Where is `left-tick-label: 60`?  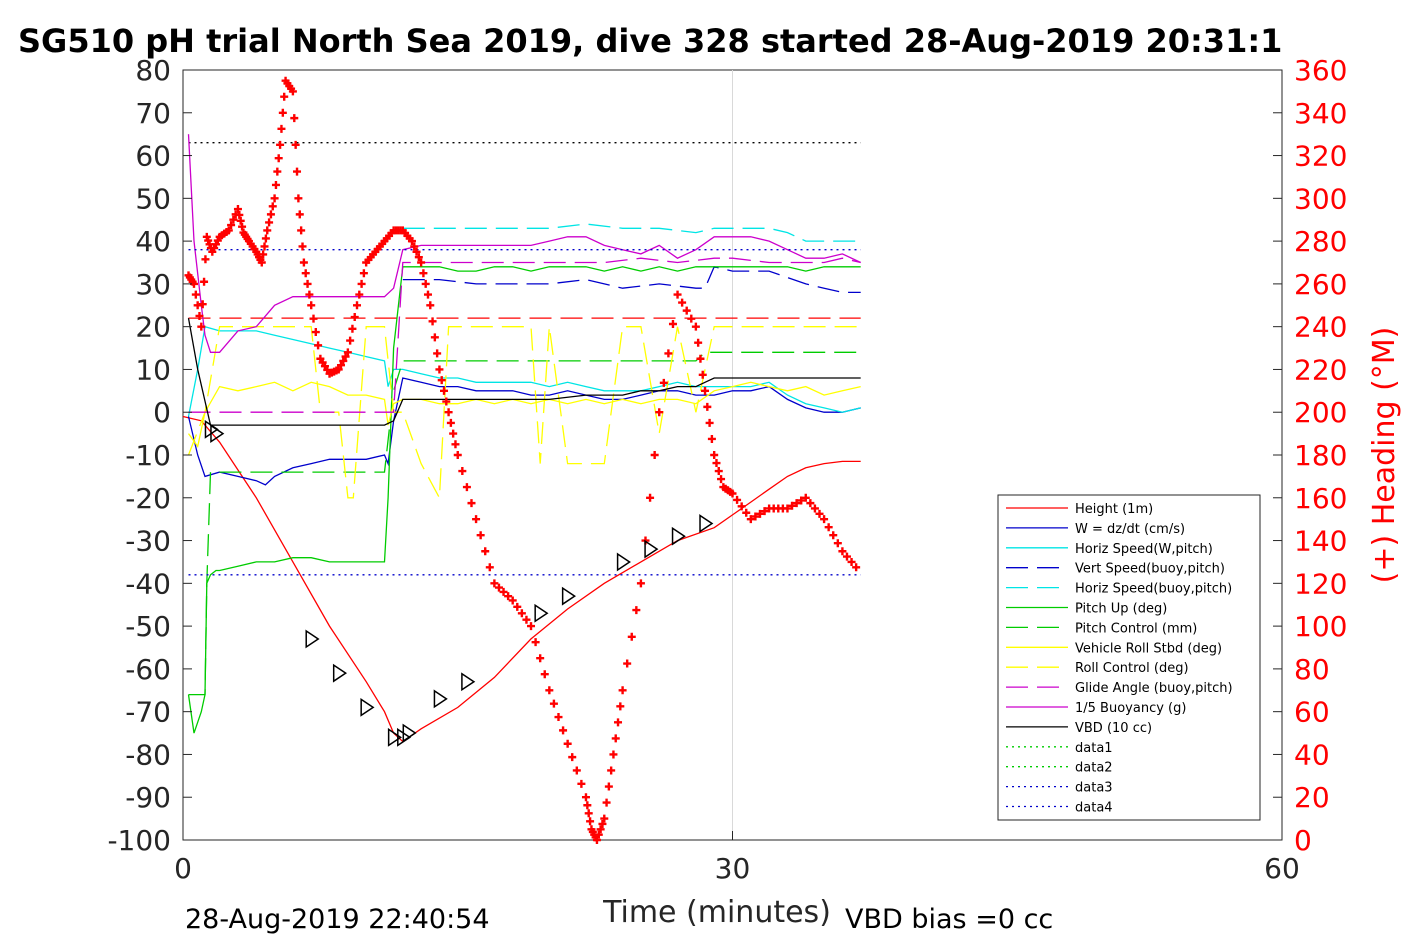 left-tick-label: 60 is located at coordinates (153, 156).